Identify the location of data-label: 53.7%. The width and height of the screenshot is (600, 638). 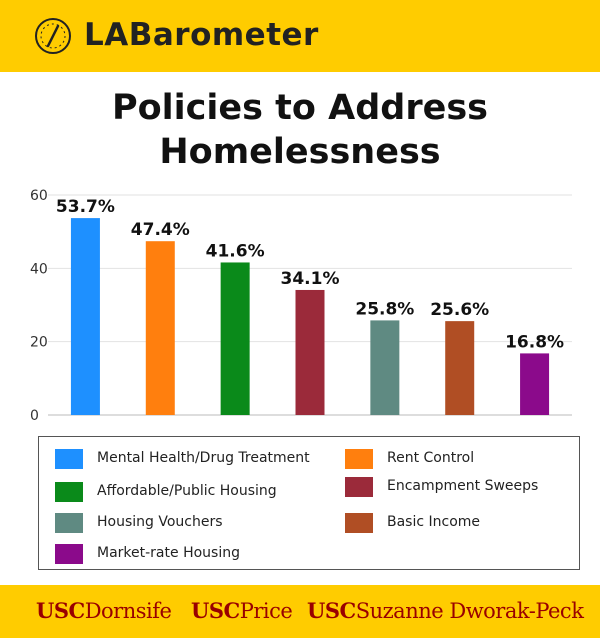
(85, 207).